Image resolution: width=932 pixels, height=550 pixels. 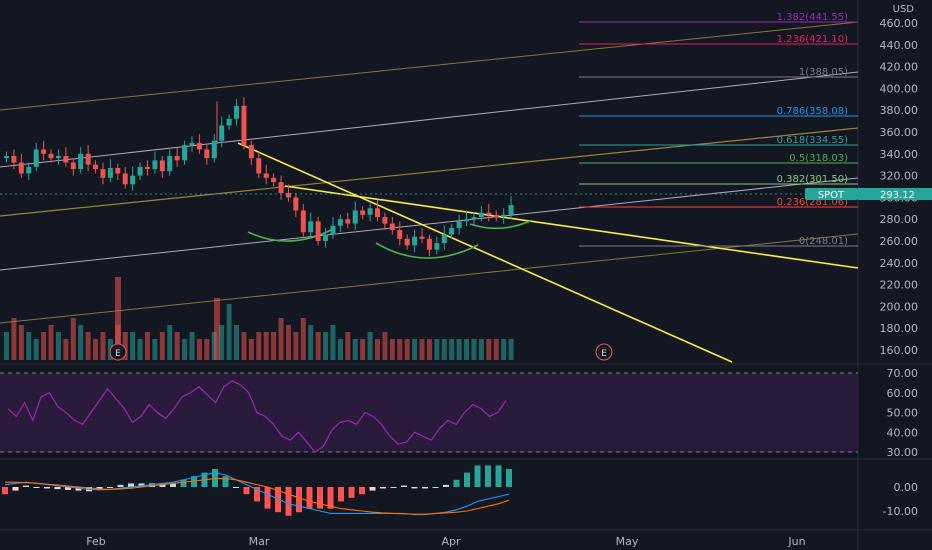 I want to click on head-curve, so click(x=427, y=250).